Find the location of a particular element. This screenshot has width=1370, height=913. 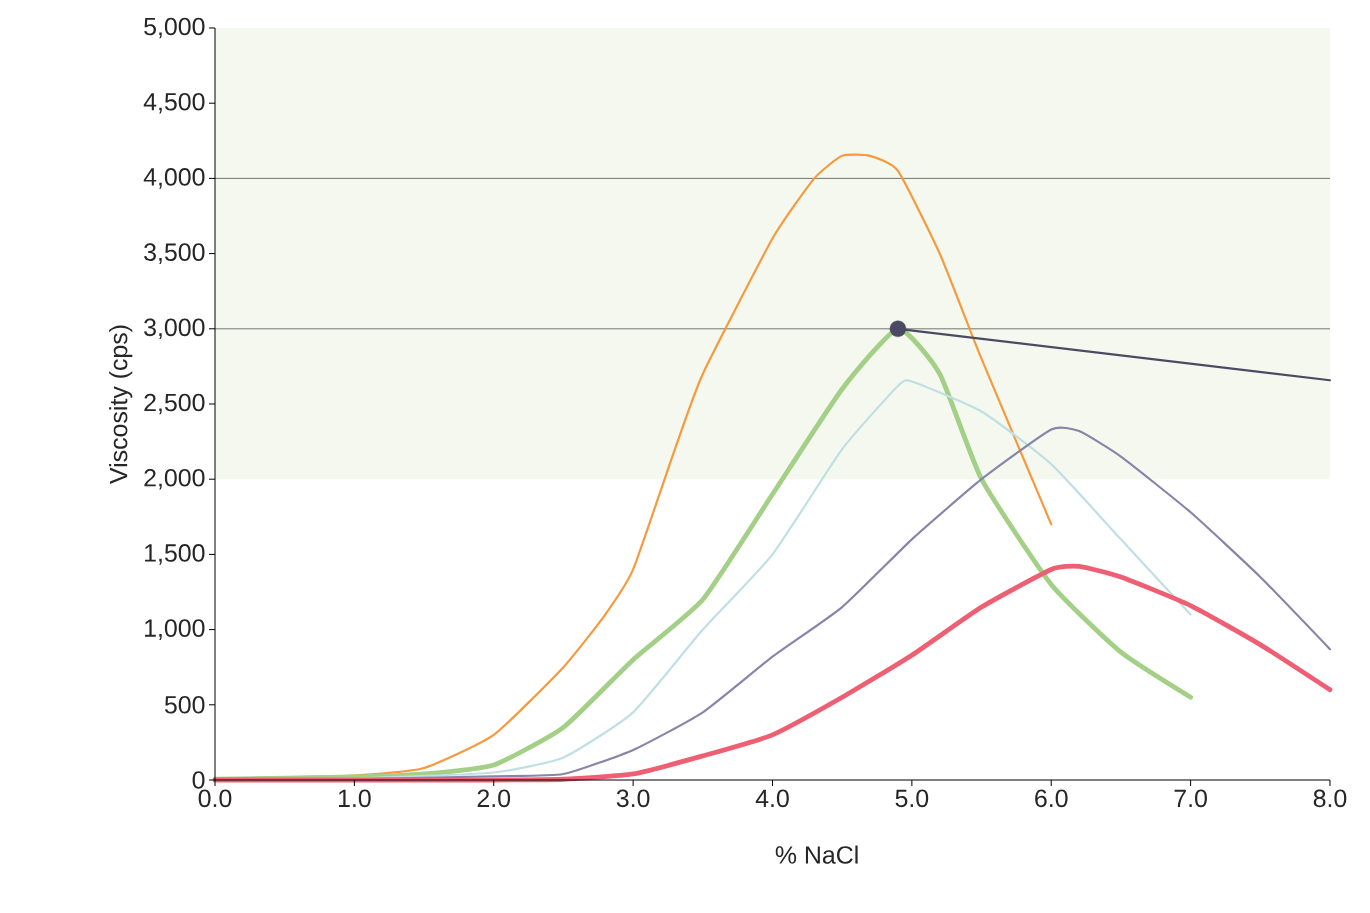

y-tick-label: 2,500 is located at coordinates (174, 404).